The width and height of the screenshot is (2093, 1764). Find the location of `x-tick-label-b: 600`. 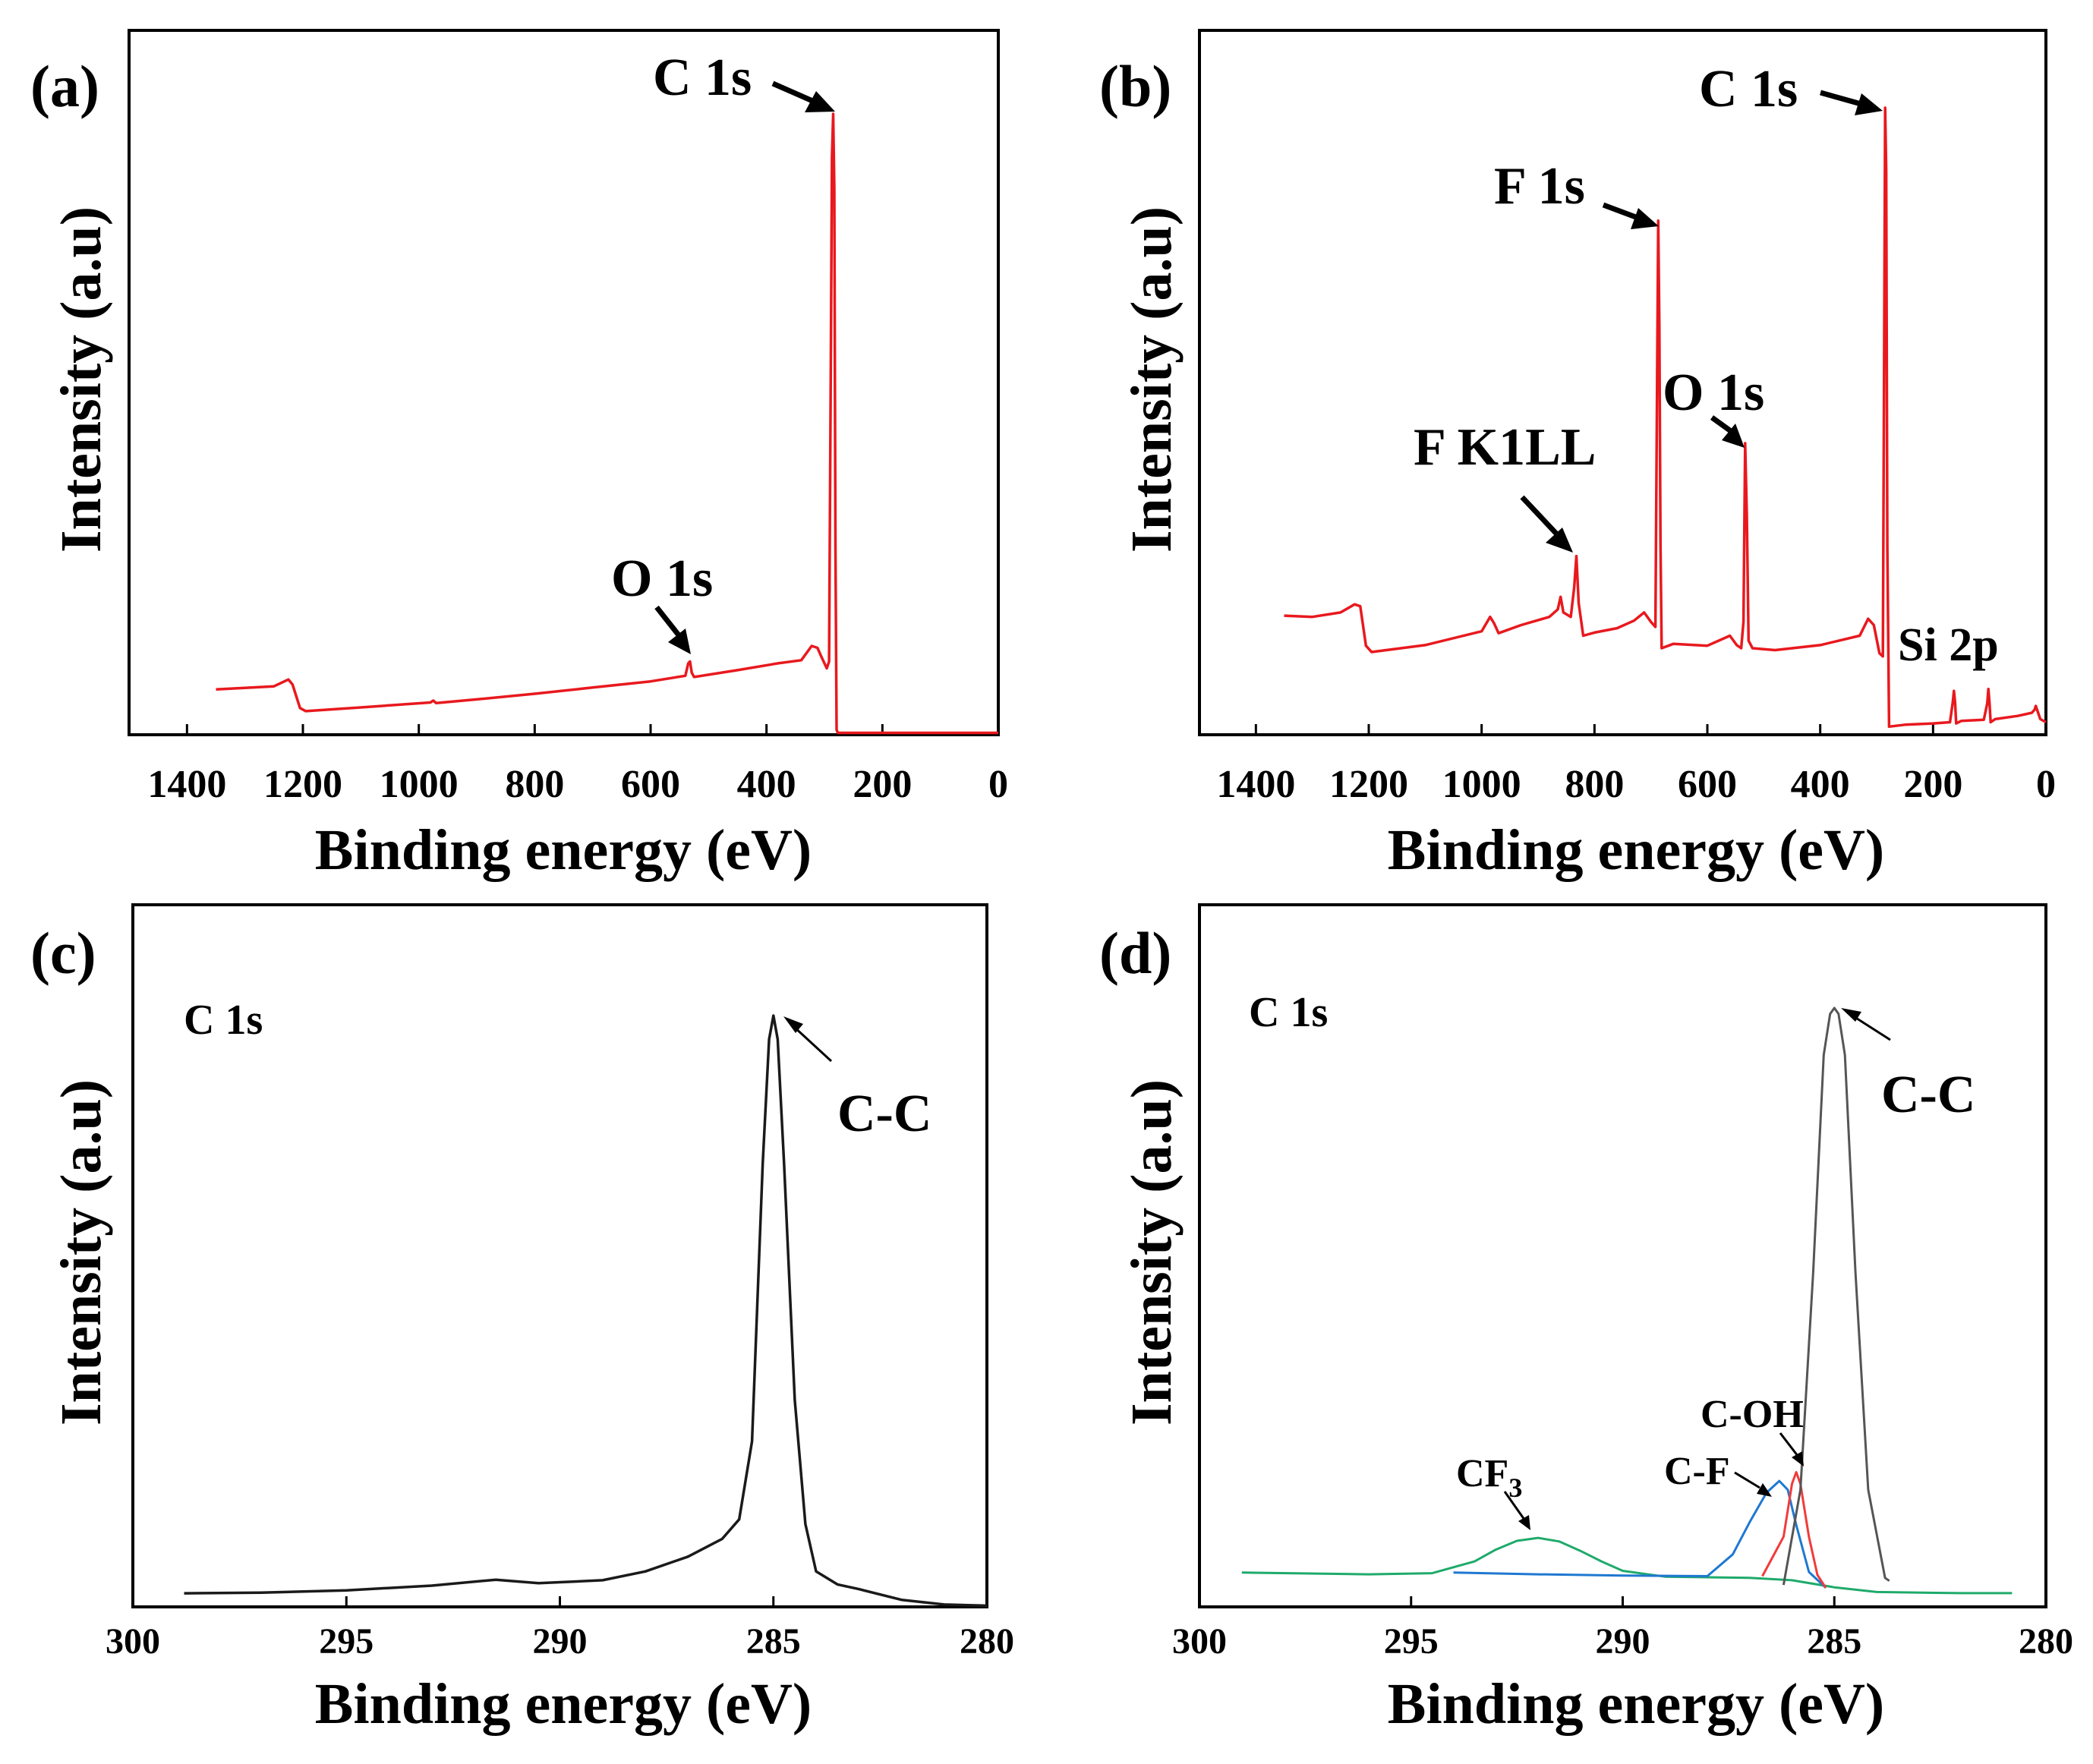

x-tick-label-b: 600 is located at coordinates (1707, 784).